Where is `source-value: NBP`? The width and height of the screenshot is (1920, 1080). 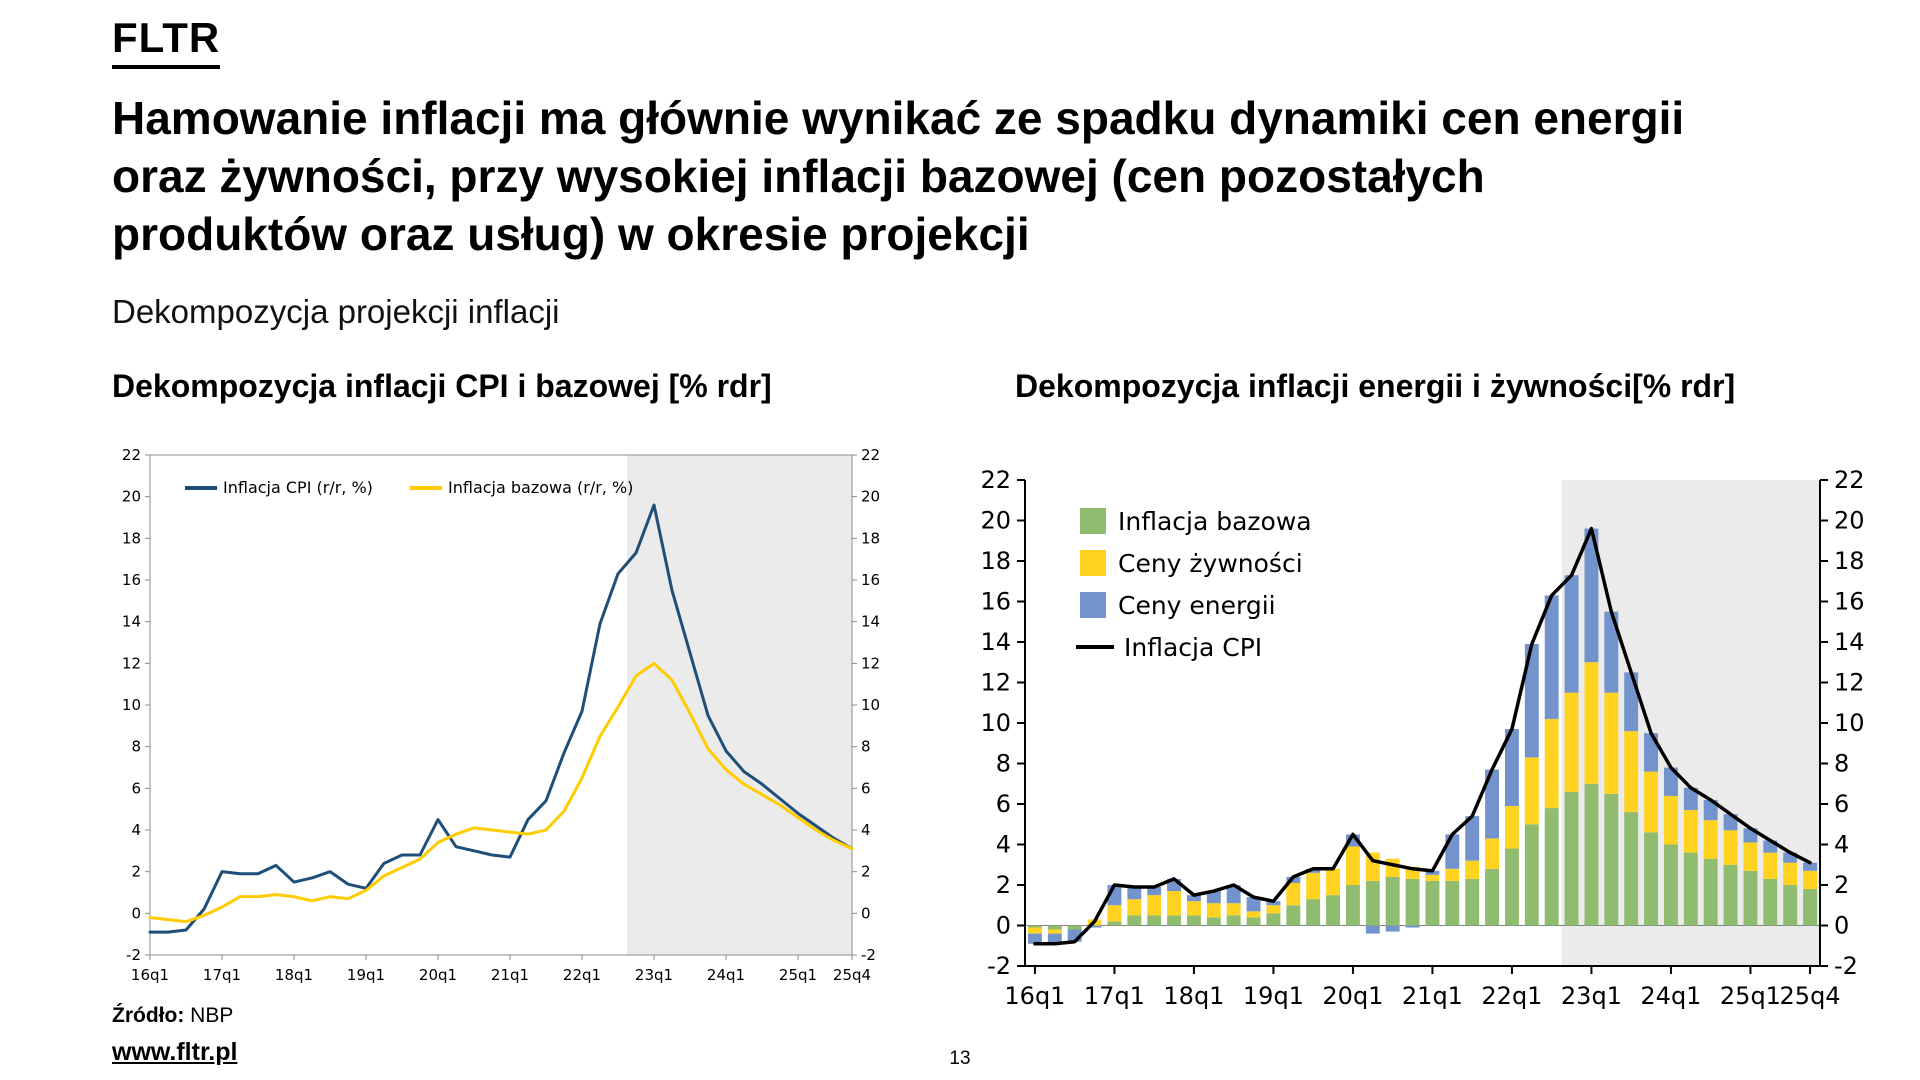 source-value: NBP is located at coordinates (212, 1015).